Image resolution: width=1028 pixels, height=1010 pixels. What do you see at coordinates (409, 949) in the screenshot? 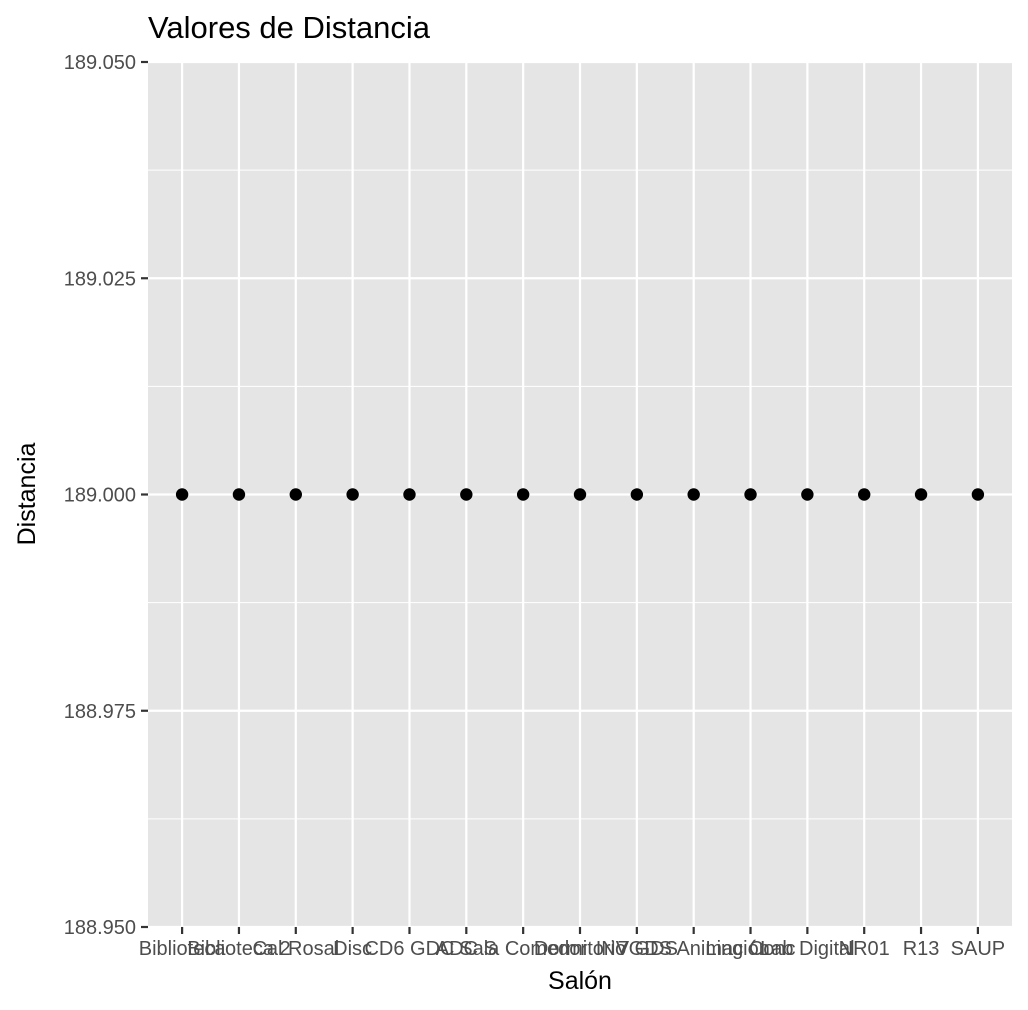
I see `x-tick-label: CD6 GDC` at bounding box center [409, 949].